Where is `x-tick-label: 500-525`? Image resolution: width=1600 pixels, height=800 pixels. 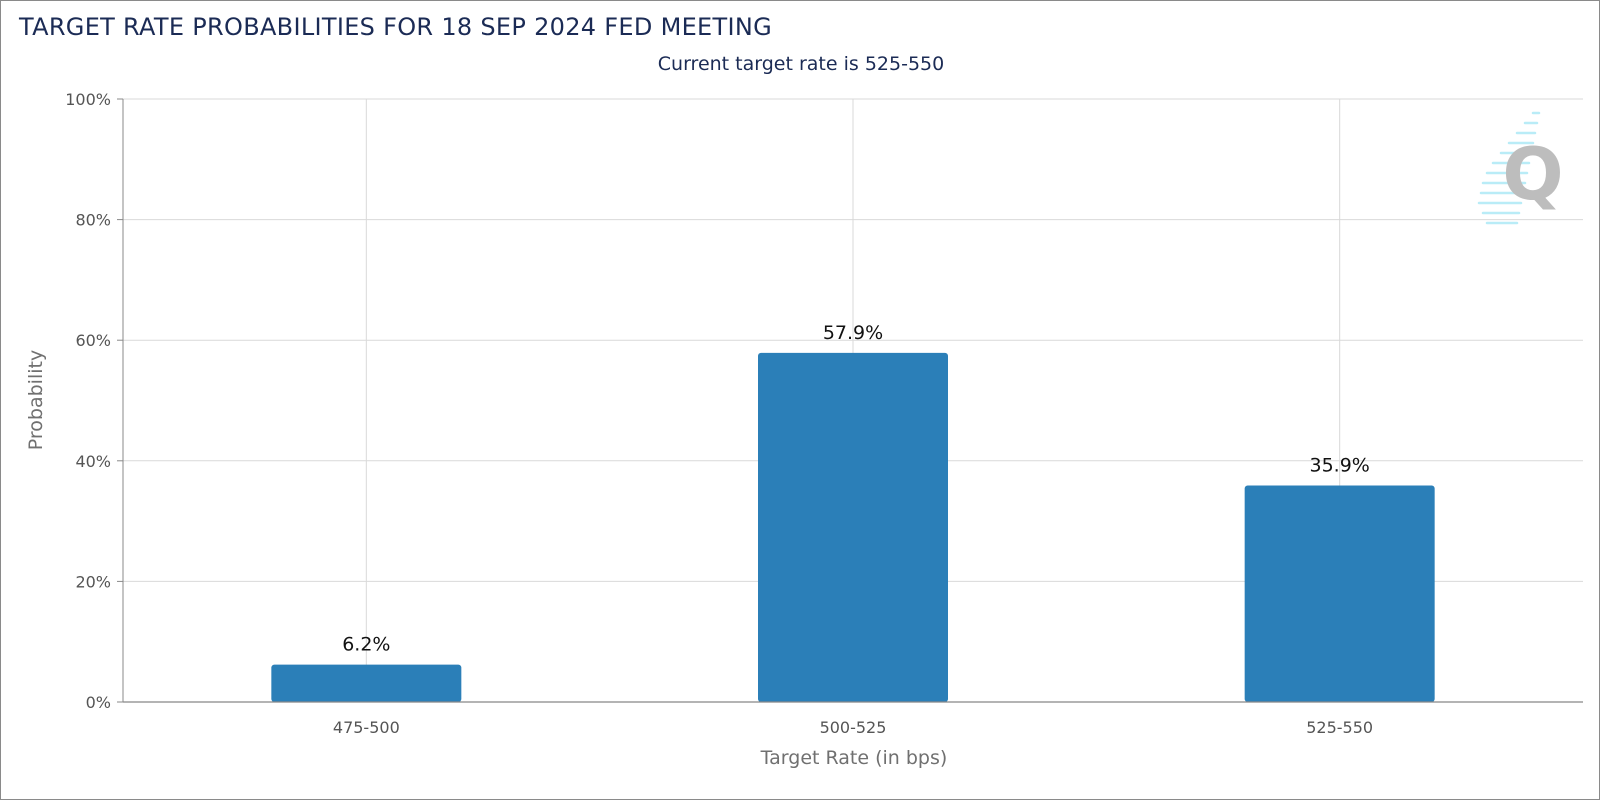 x-tick-label: 500-525 is located at coordinates (853, 727).